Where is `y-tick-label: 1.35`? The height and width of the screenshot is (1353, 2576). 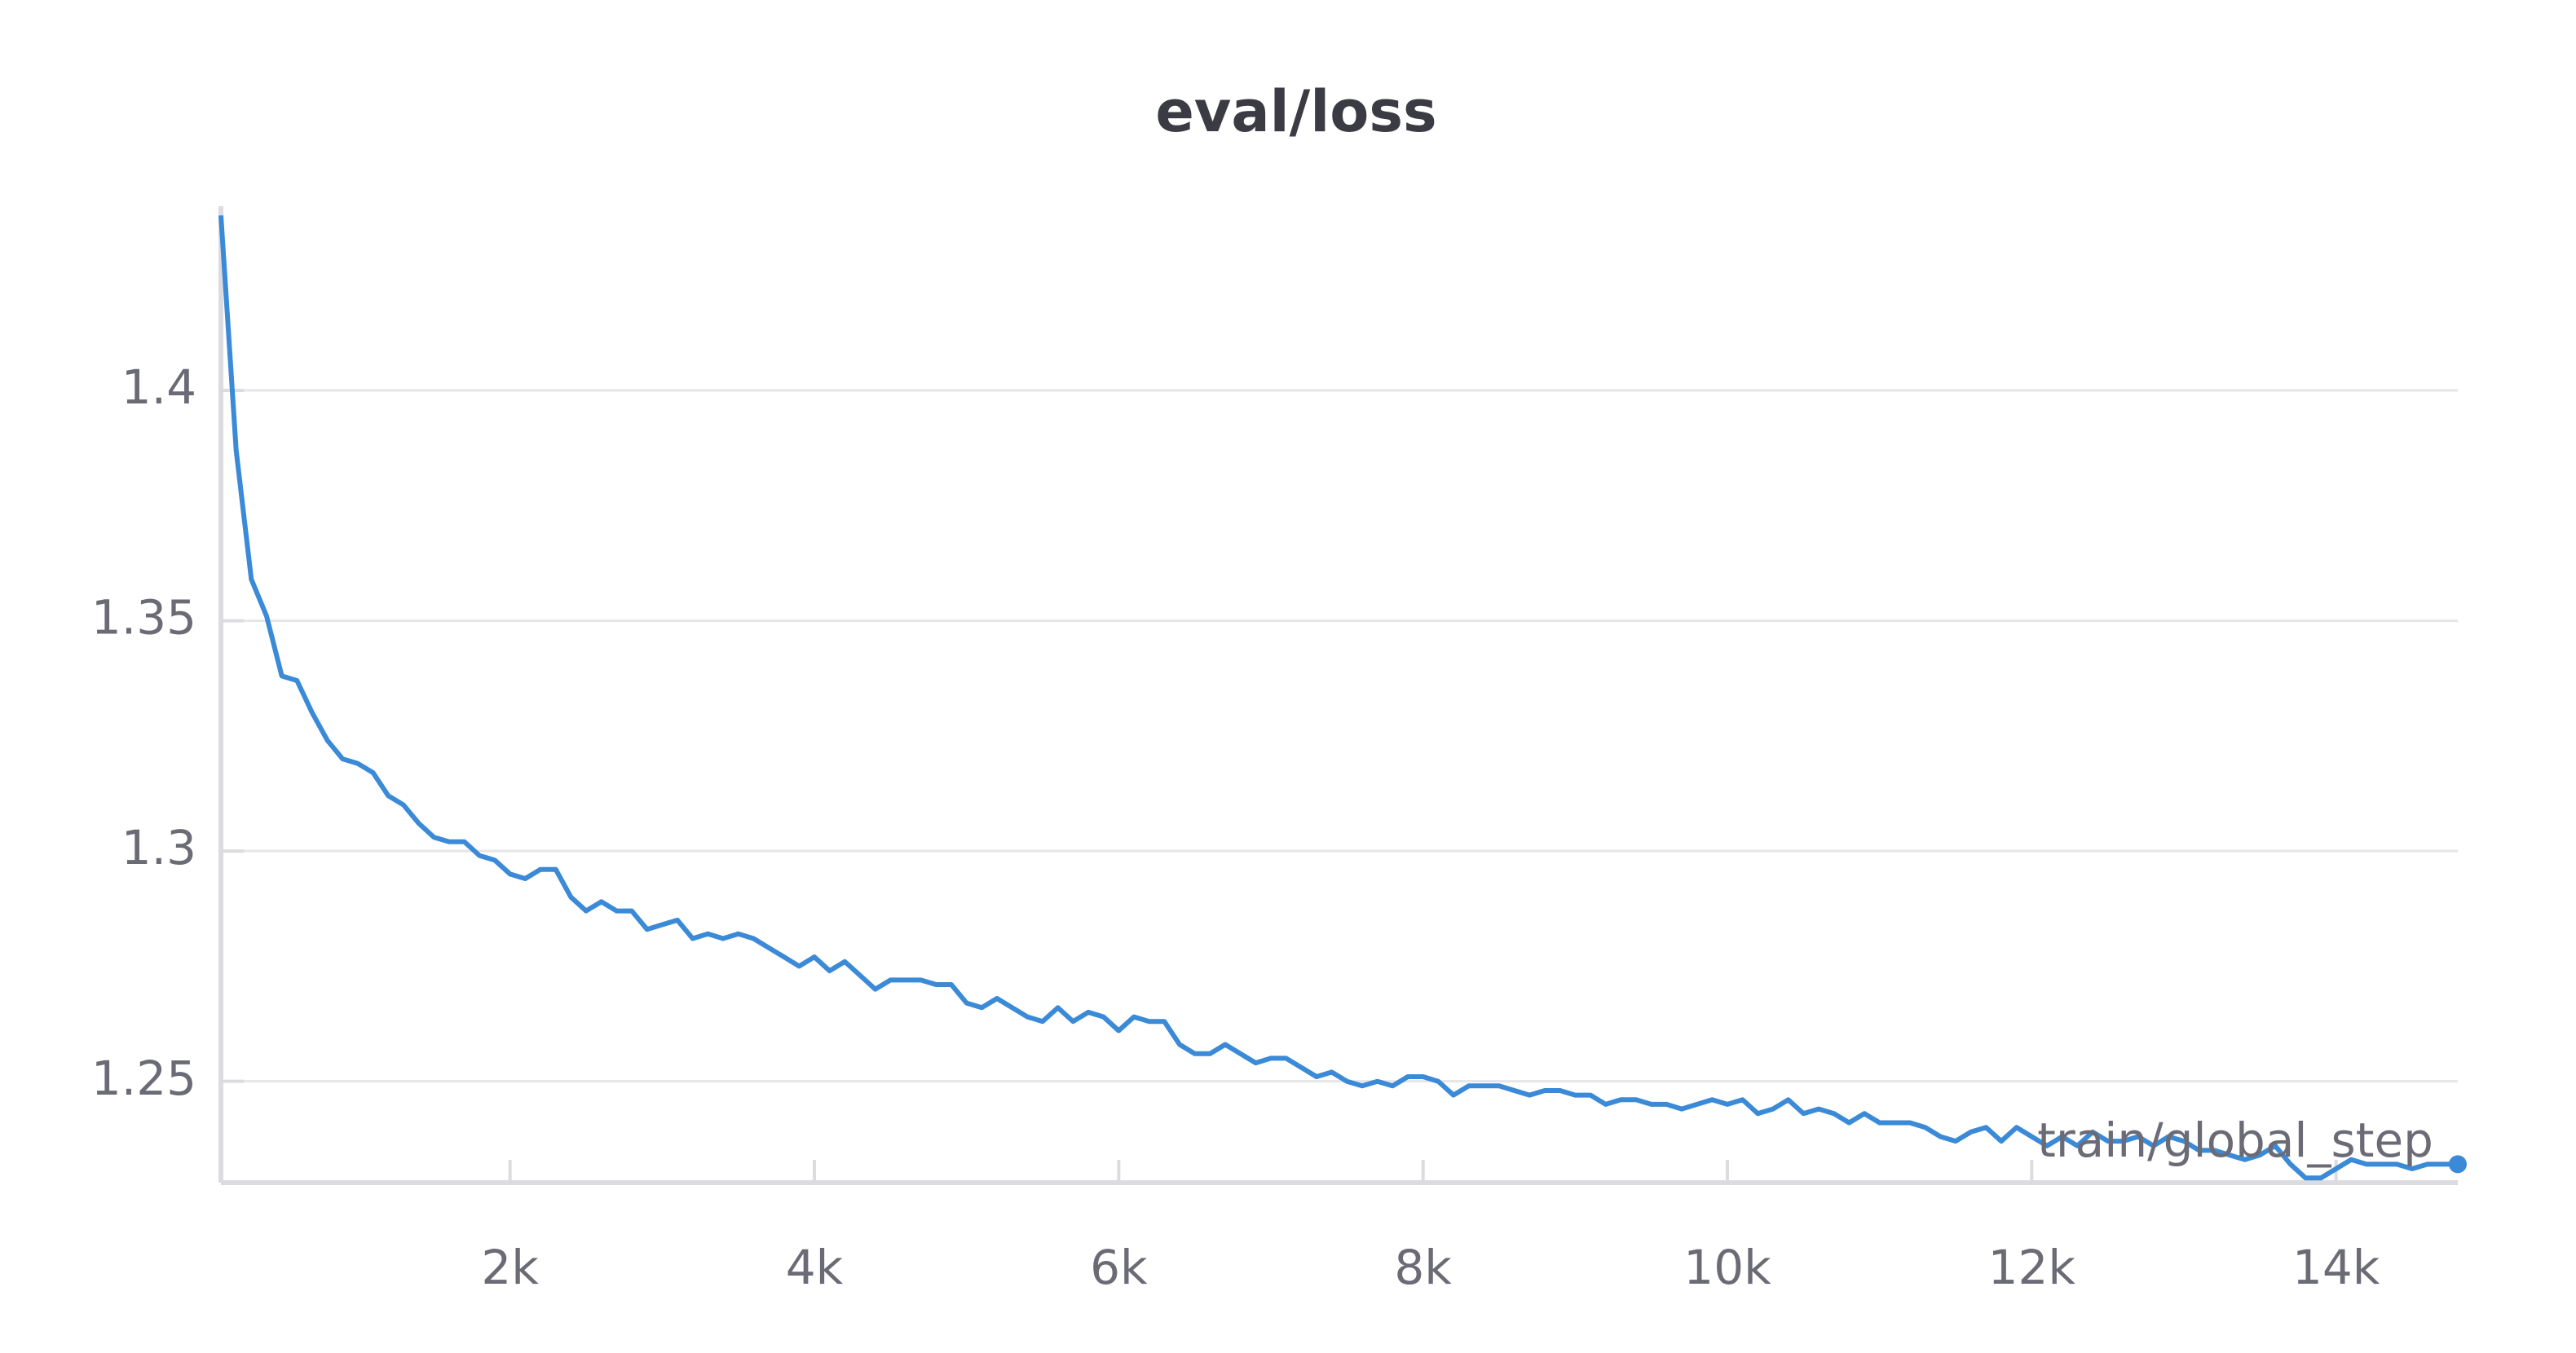 y-tick-label: 1.35 is located at coordinates (143, 618).